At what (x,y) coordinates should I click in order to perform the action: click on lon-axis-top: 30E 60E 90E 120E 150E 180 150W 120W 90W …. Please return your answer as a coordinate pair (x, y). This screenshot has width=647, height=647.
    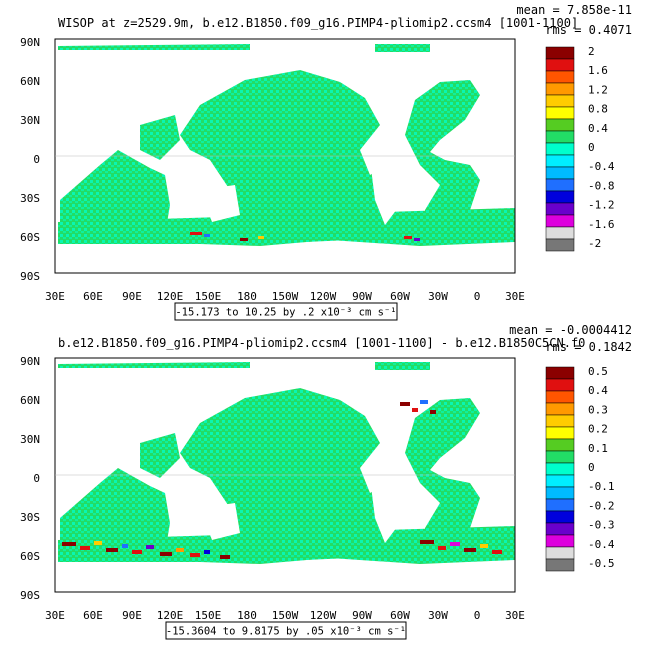
    Looking at the image, I should click on (285, 296).